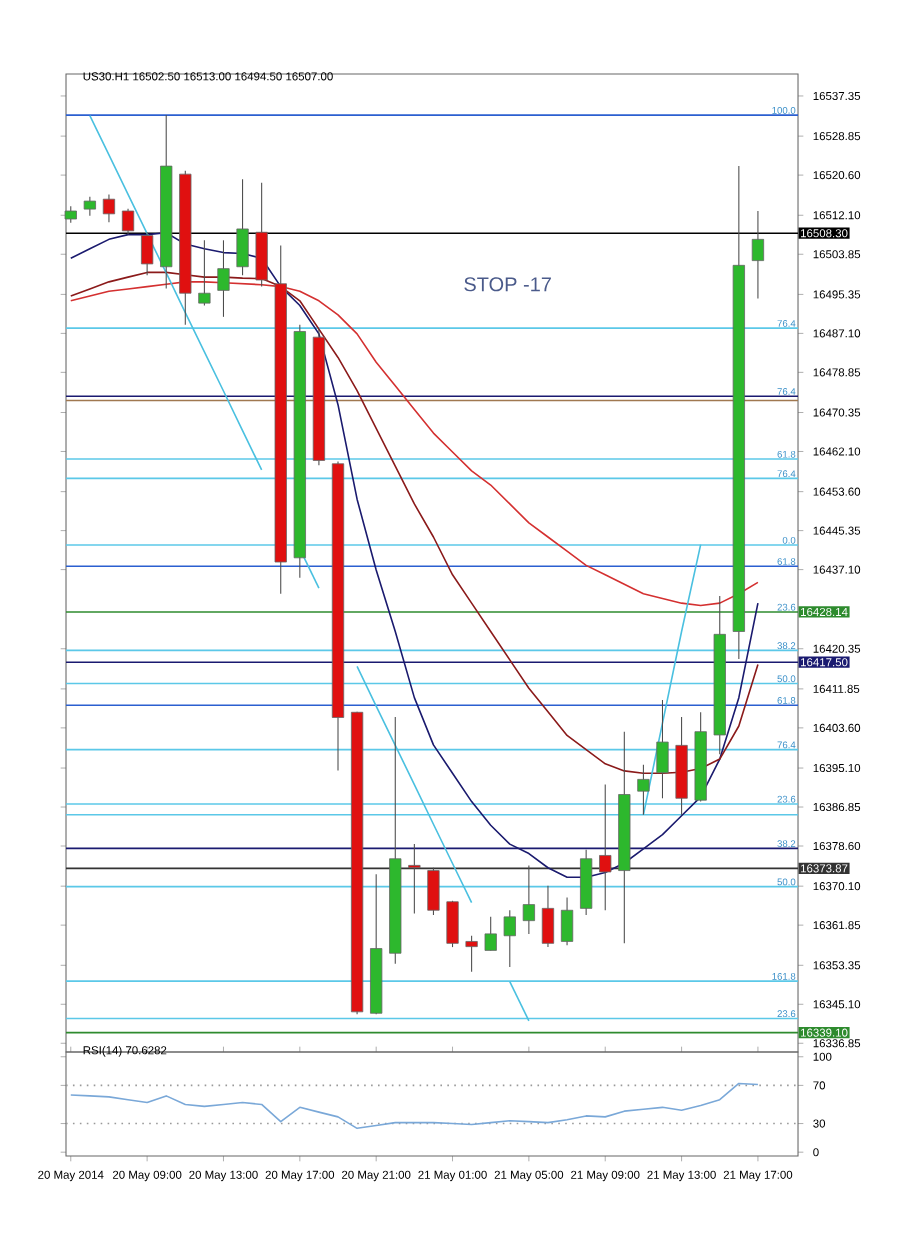  Describe the element at coordinates (507, 284) in the screenshot. I see `annotation: STOP -17` at that location.